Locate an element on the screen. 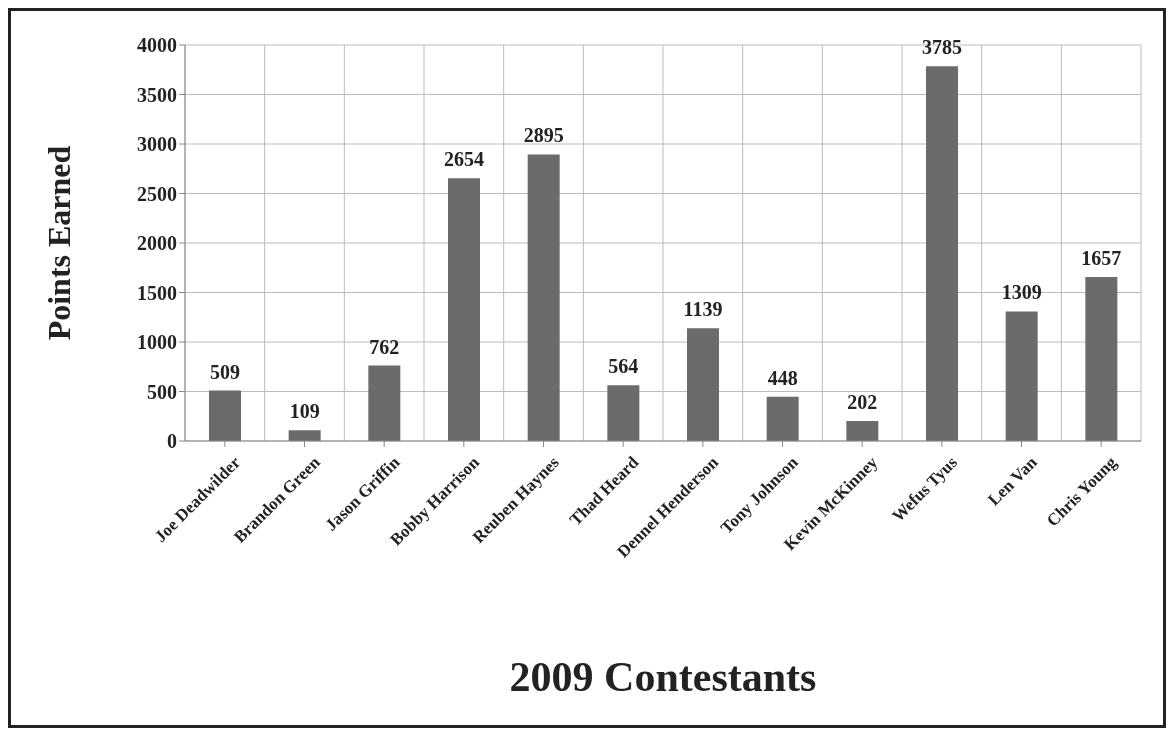  data-label: 564 is located at coordinates (623, 366).